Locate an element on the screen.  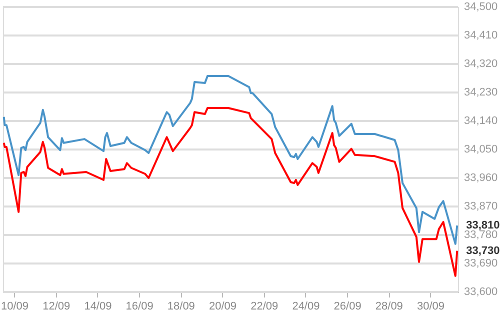
y-tick-label: 34,410 is located at coordinates (481, 36).